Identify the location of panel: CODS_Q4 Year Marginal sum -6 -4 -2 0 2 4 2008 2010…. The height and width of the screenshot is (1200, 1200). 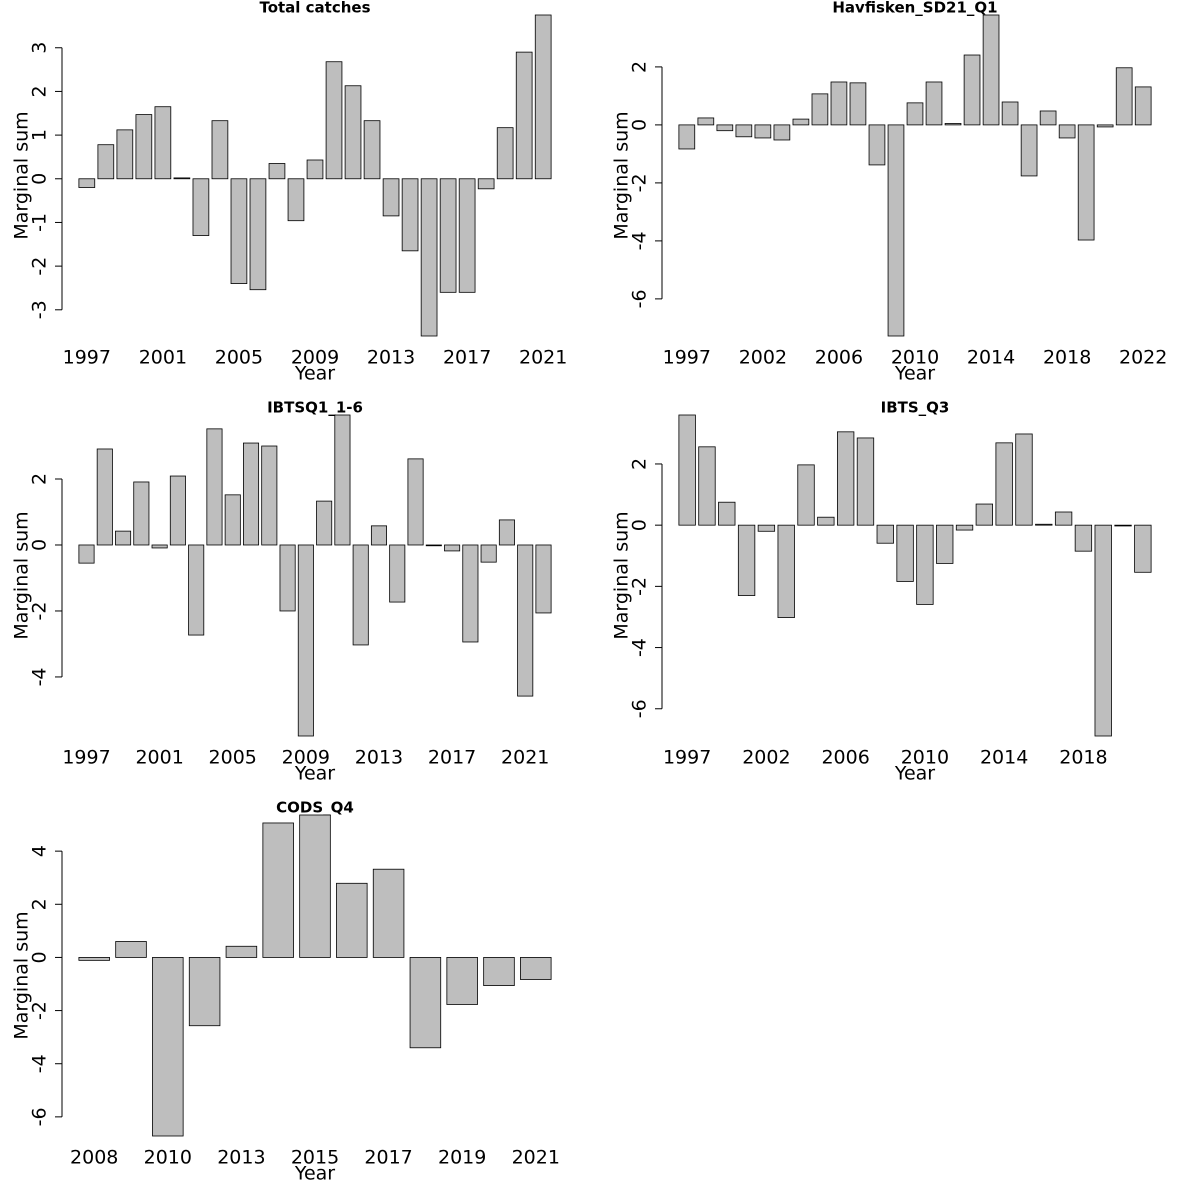
(285, 992).